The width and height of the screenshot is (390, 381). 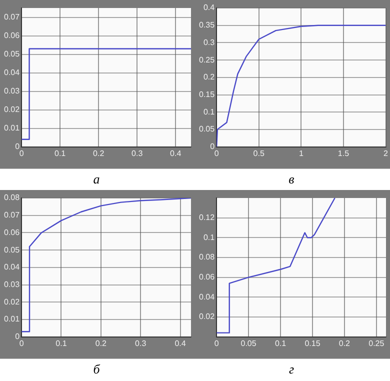 I want to click on x-tick-label: 0.5, so click(x=259, y=153).